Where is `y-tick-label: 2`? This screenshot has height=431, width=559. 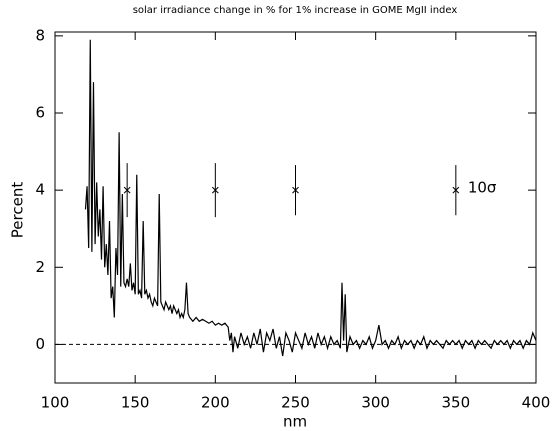 y-tick-label: 2 is located at coordinates (40, 267).